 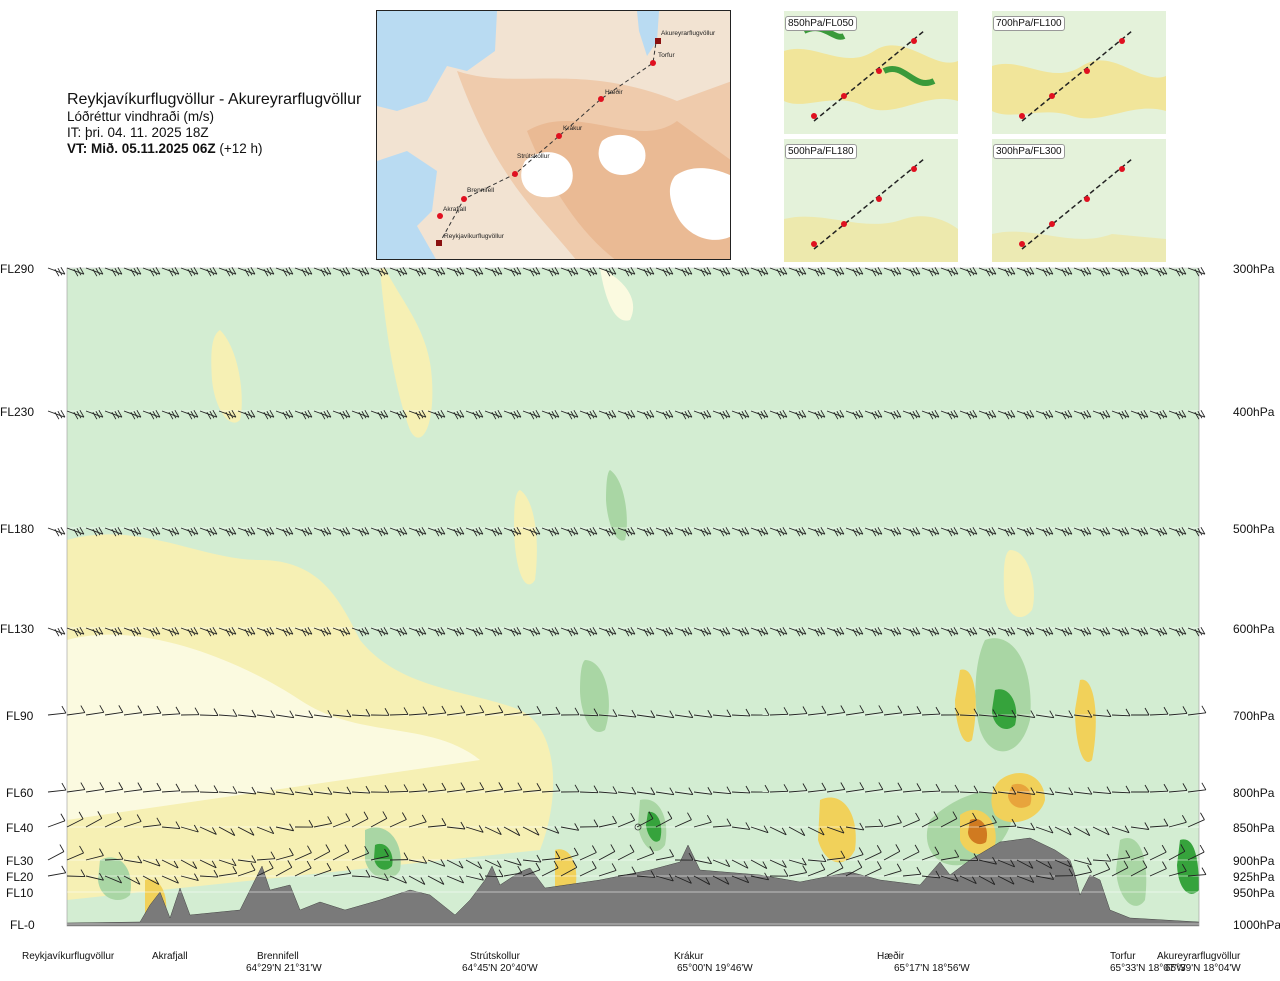 I want to click on thumbnail-500hpa-map, so click(x=871, y=200).